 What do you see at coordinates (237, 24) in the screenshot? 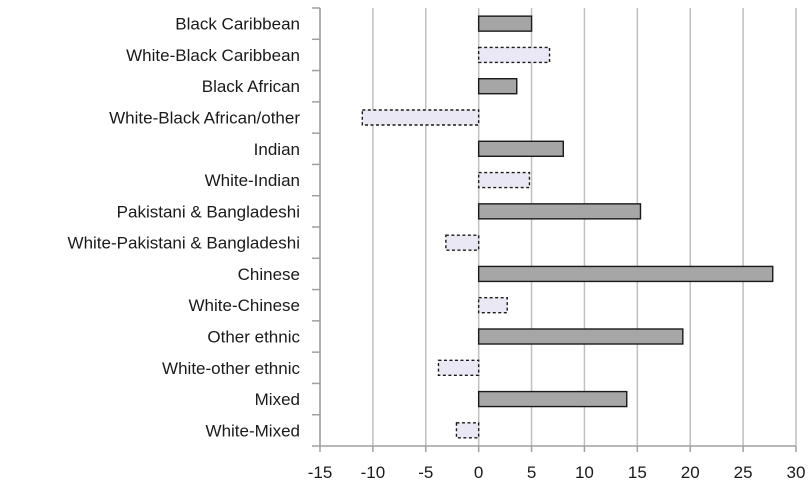
I see `category-label: Black Caribbean` at bounding box center [237, 24].